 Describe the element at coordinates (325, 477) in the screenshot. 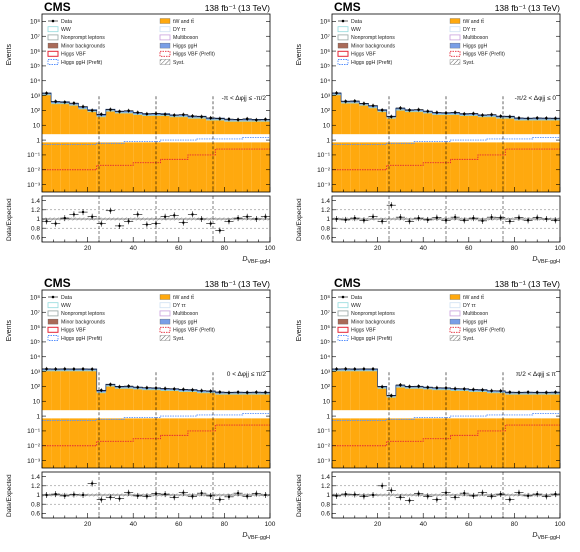

I see `ratio-y-tick-label: 1.4` at that location.